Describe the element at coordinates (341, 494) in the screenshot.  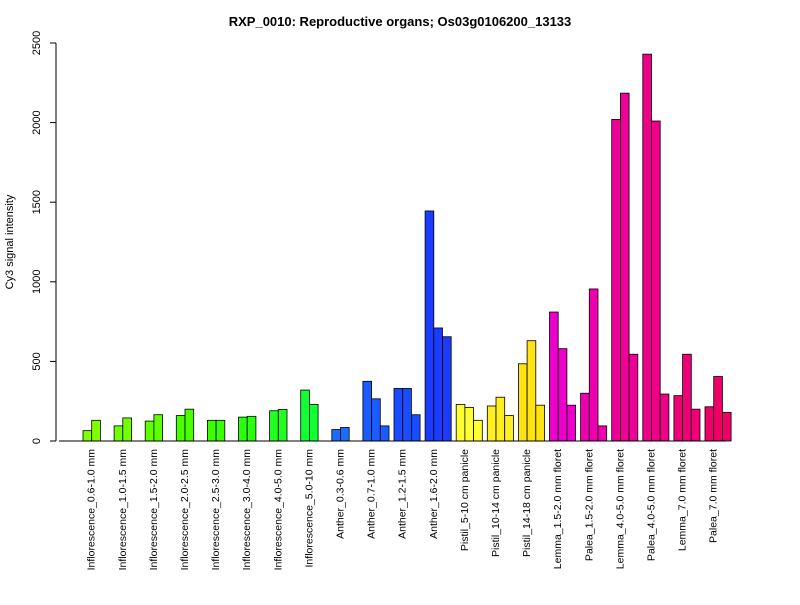
I see `x-tick-label: Anther_0.3-0.6 mm` at that location.